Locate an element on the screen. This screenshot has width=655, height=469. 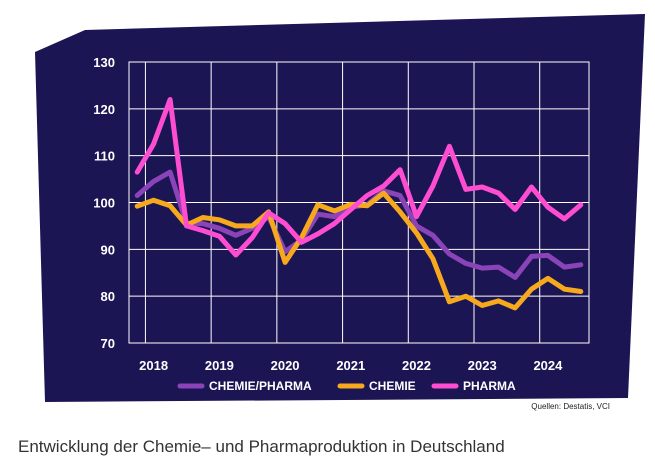
x-tick-label: 2020 is located at coordinates (285, 365).